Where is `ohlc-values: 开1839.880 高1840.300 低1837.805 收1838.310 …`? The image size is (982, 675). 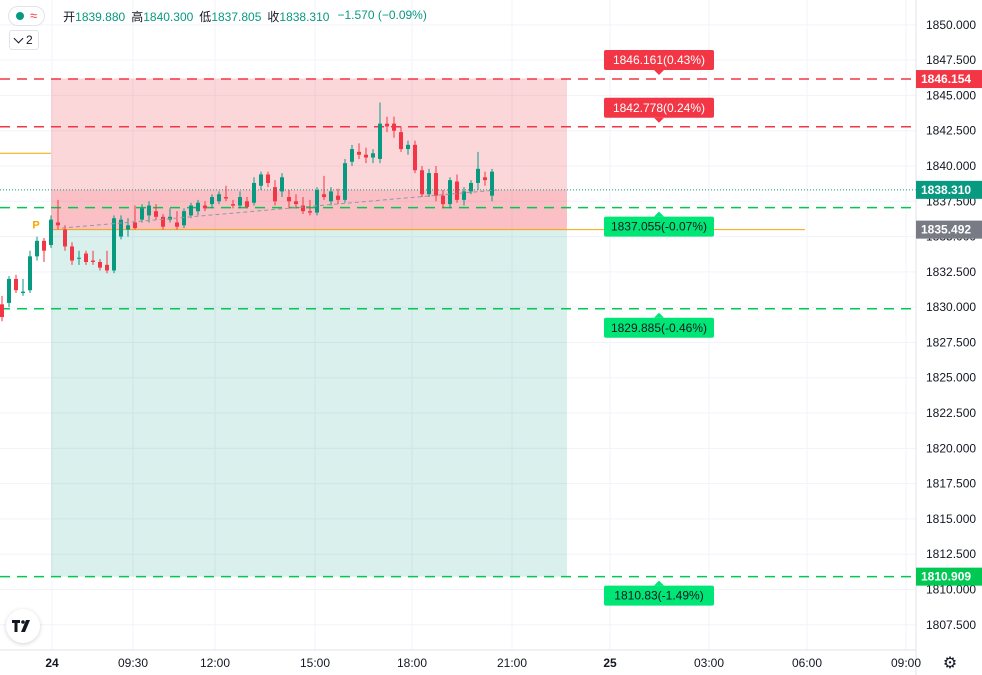 ohlc-values: 开1839.880 高1840.300 低1837.805 收1838.310 … is located at coordinates (245, 16).